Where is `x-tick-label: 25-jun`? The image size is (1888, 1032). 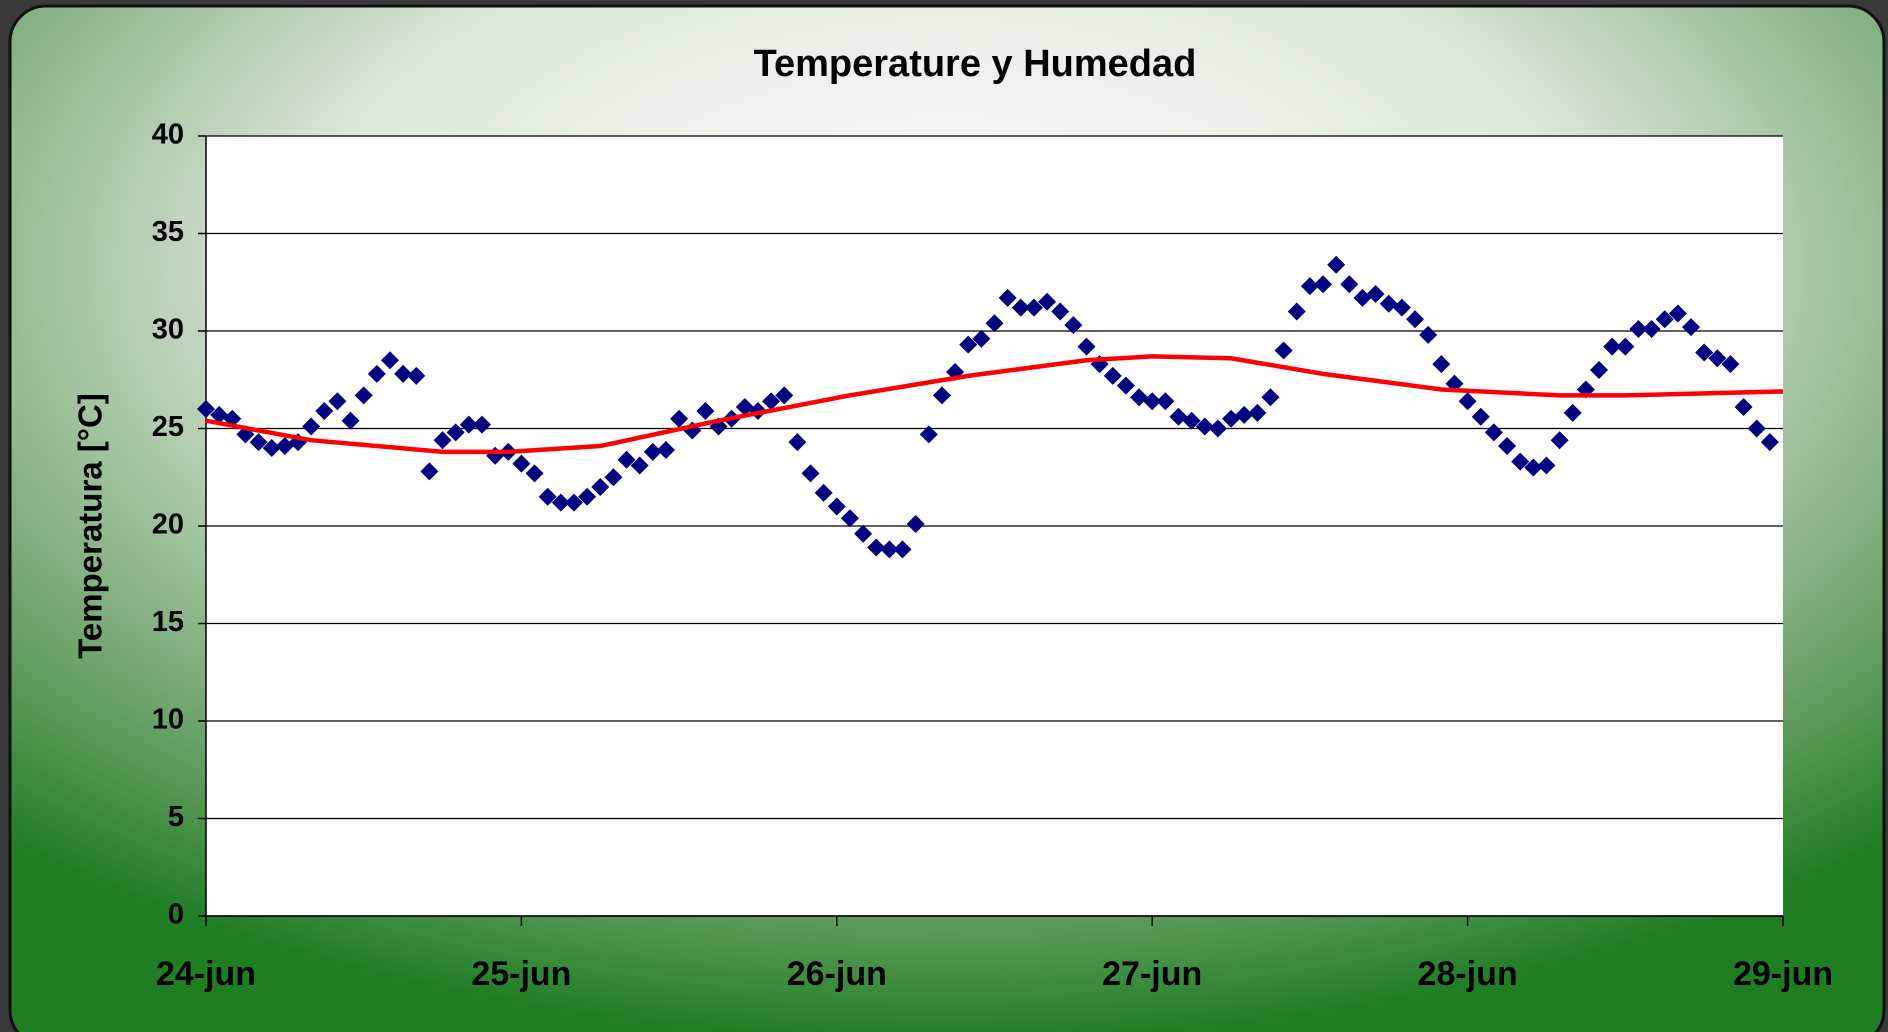 x-tick-label: 25-jun is located at coordinates (521, 974).